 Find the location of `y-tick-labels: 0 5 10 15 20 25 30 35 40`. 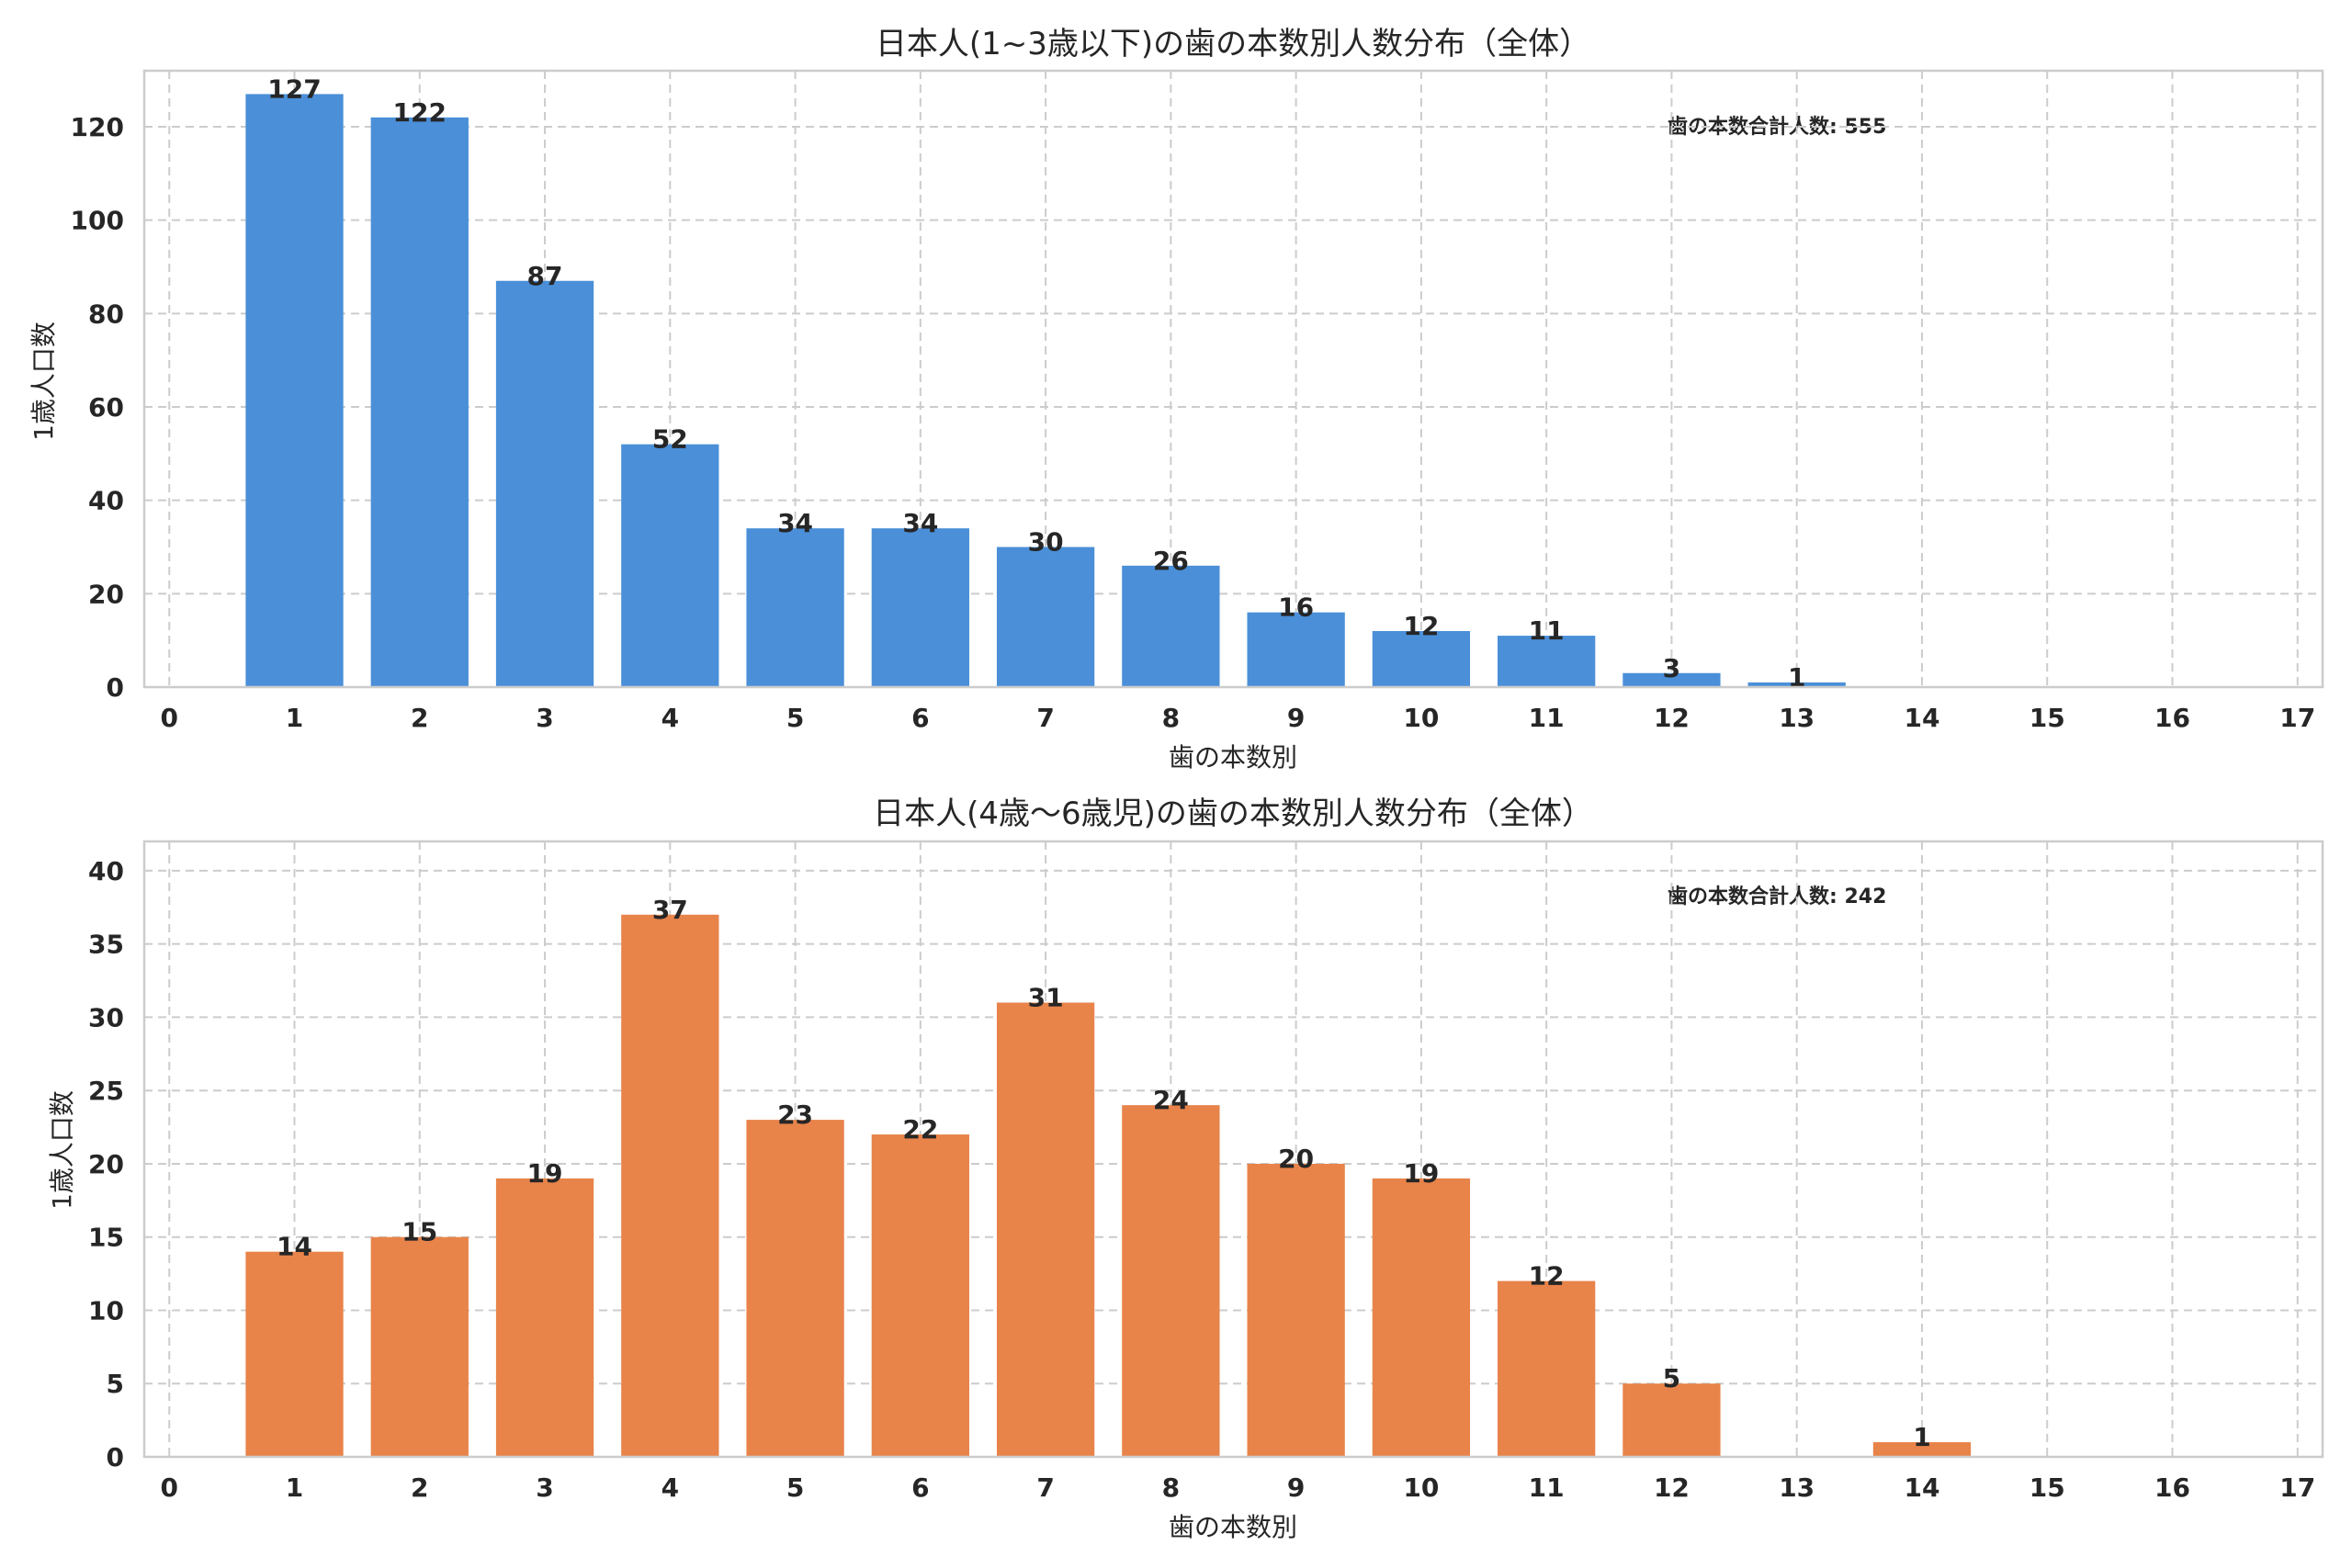

y-tick-labels: 0 5 10 15 20 25 30 35 40 is located at coordinates (106, 1164).